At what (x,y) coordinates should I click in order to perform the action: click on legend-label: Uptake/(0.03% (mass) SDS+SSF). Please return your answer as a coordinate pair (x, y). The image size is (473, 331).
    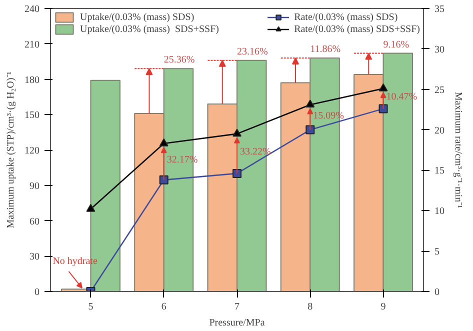
    Looking at the image, I should click on (149, 29).